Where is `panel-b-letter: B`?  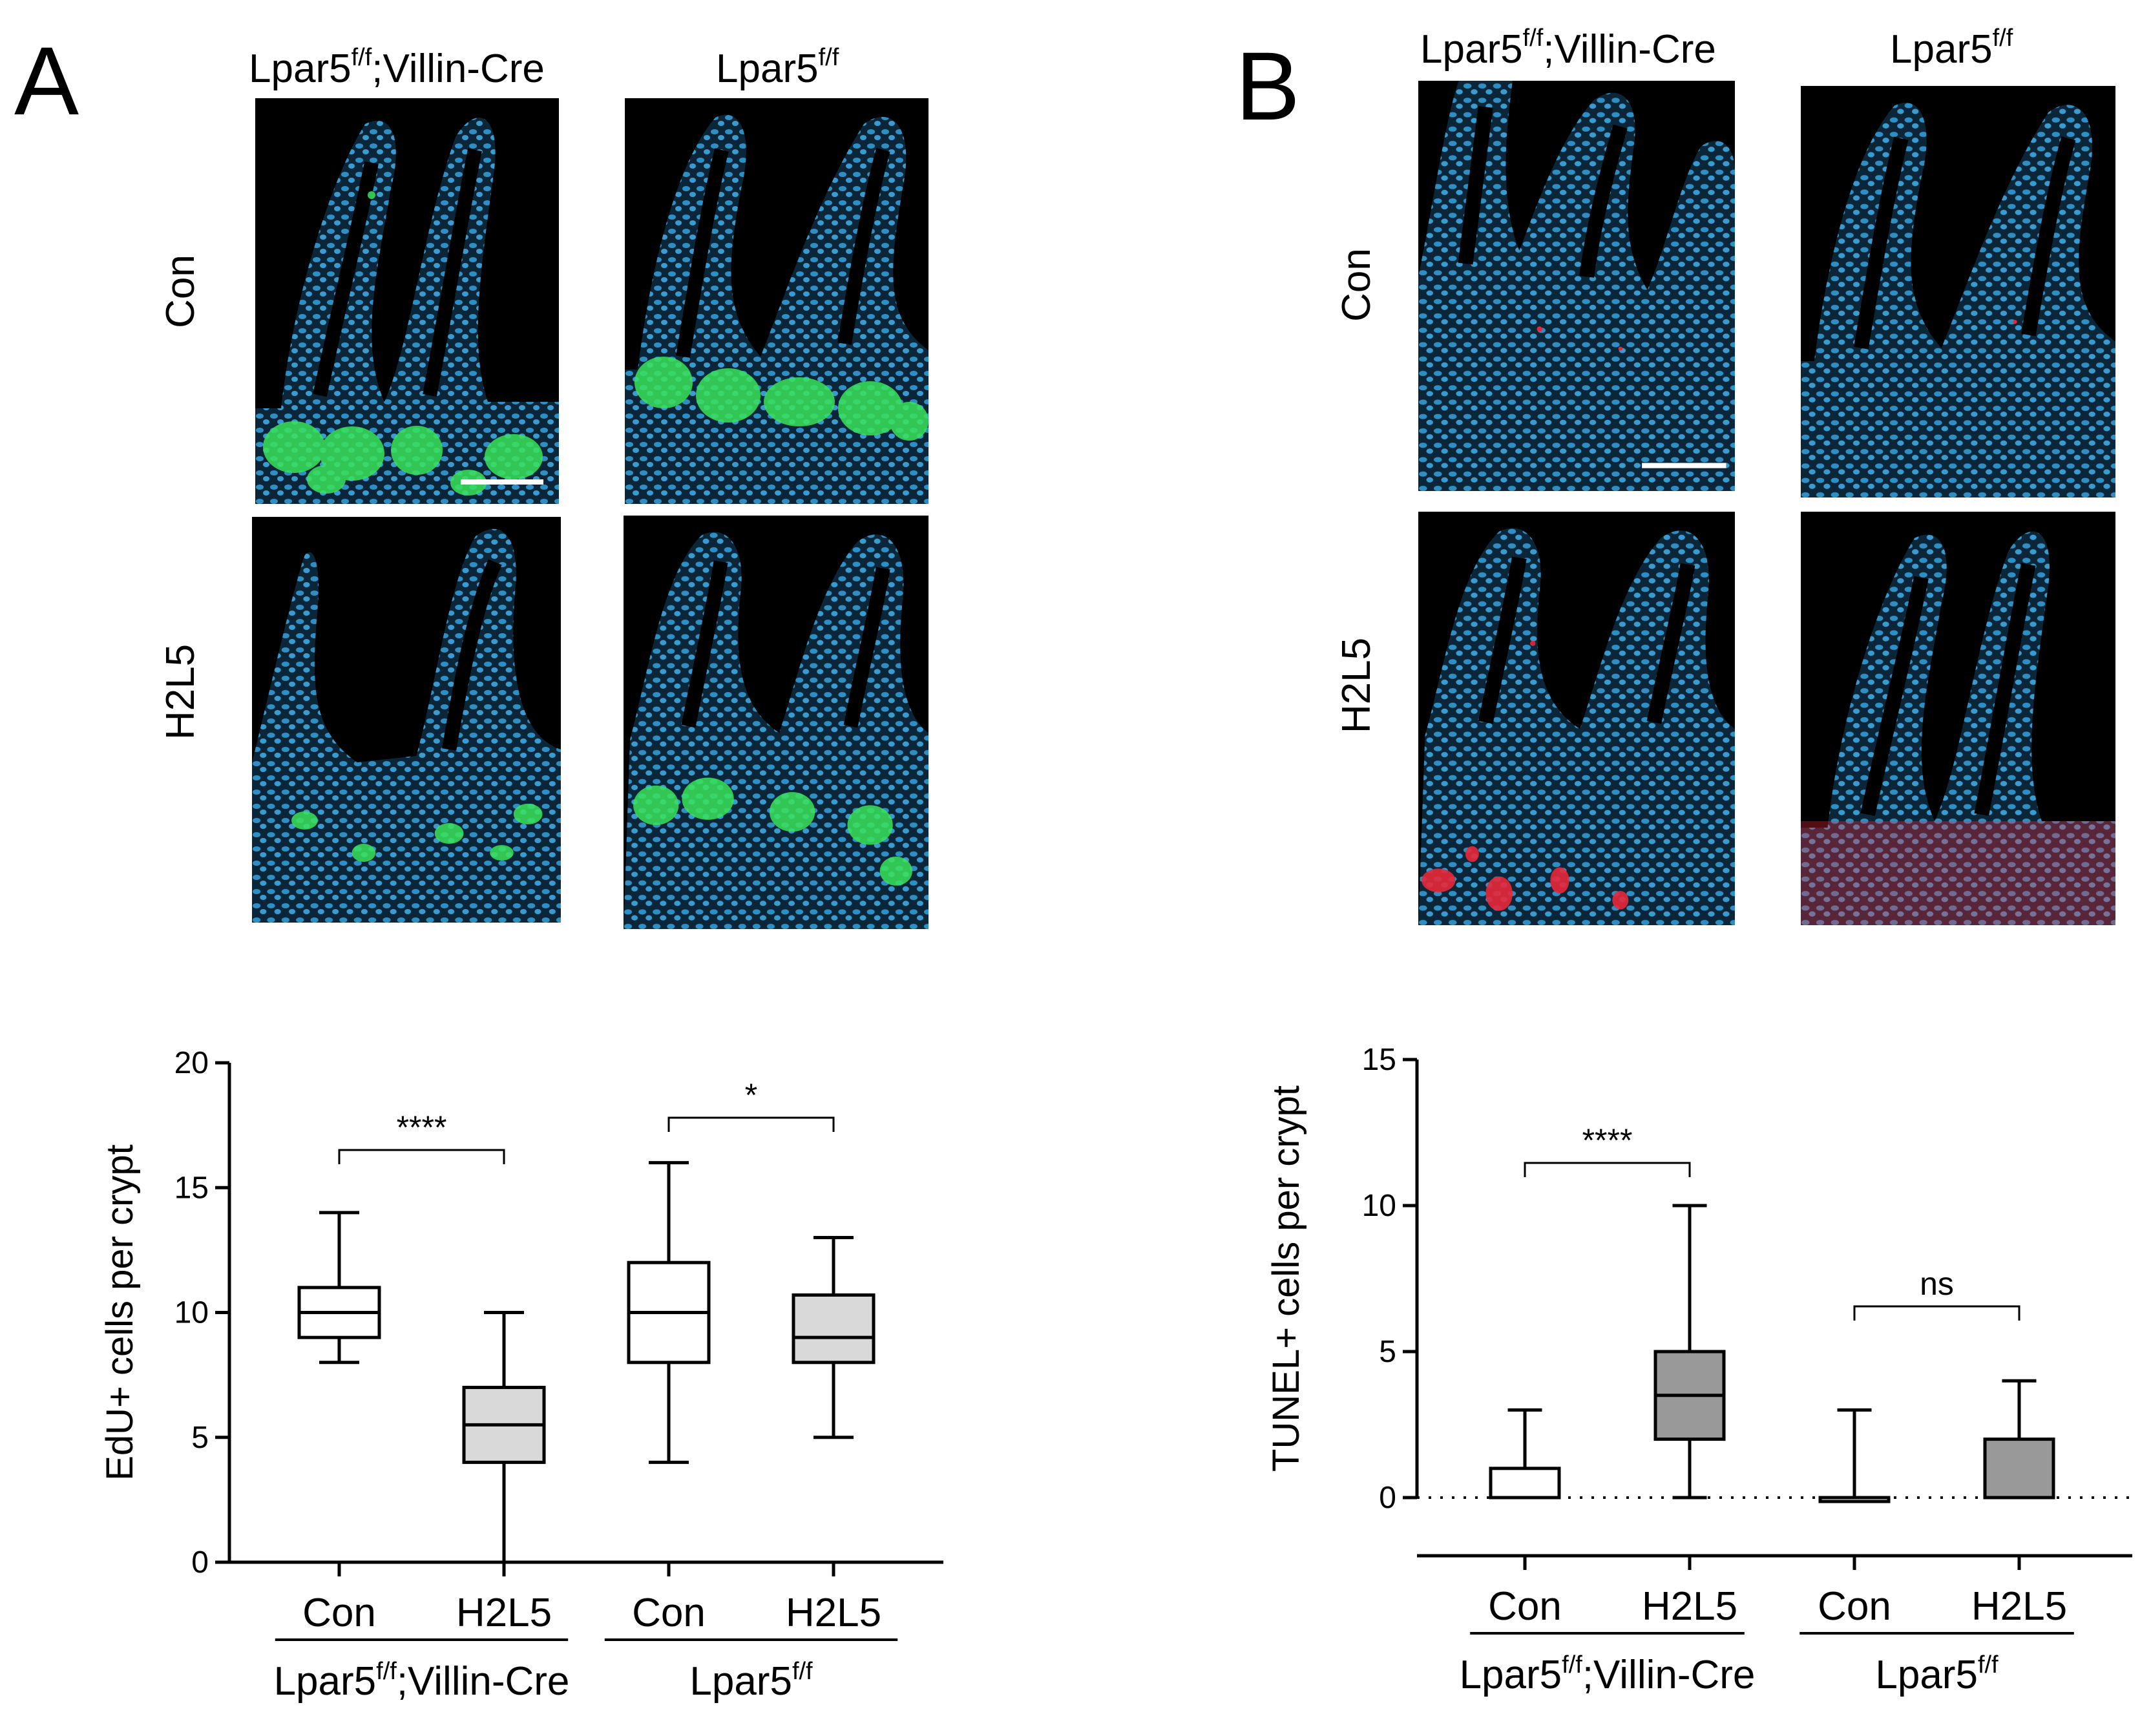 panel-b-letter: B is located at coordinates (1268, 86).